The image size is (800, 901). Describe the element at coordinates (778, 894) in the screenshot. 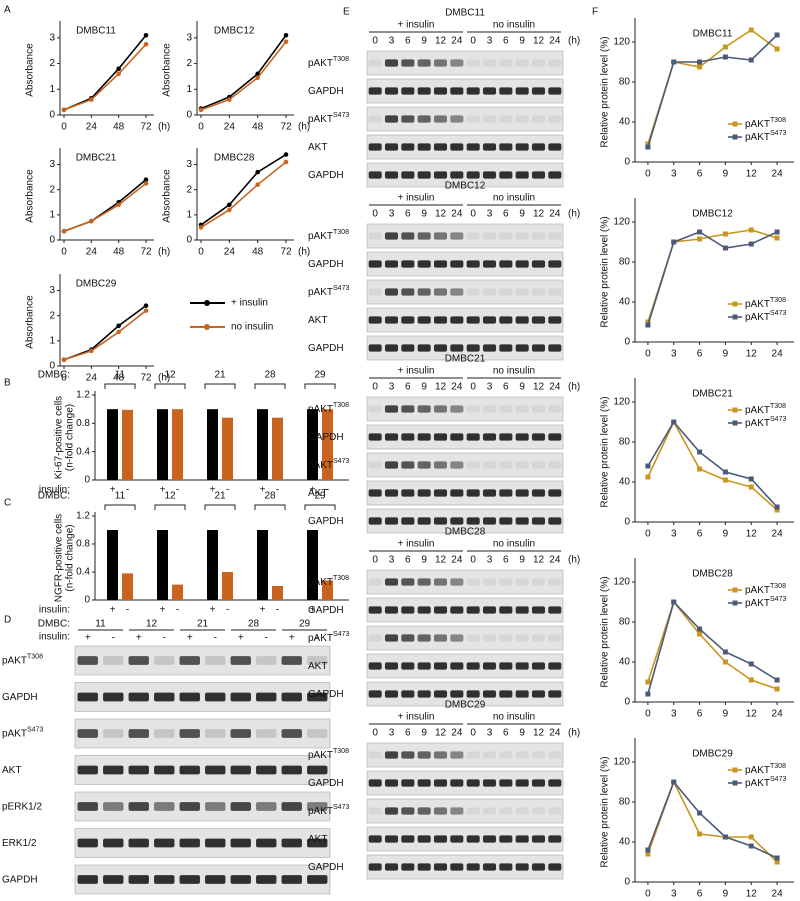

I see `x-tick-label: 24` at that location.